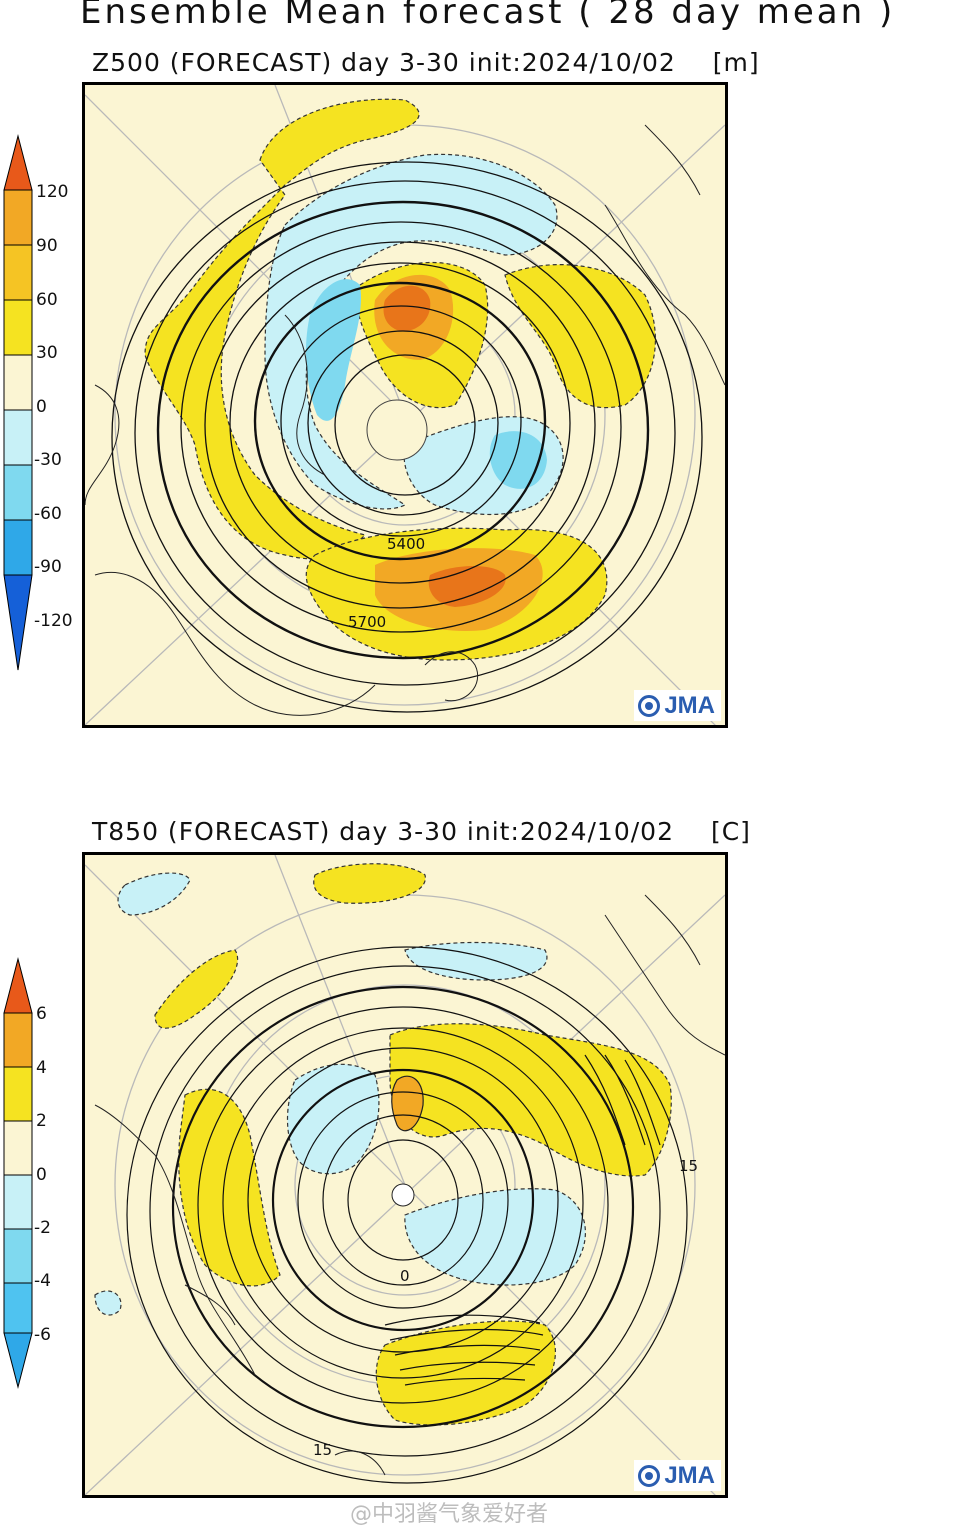  I want to click on z500-jma-text: JMA, so click(689, 705).